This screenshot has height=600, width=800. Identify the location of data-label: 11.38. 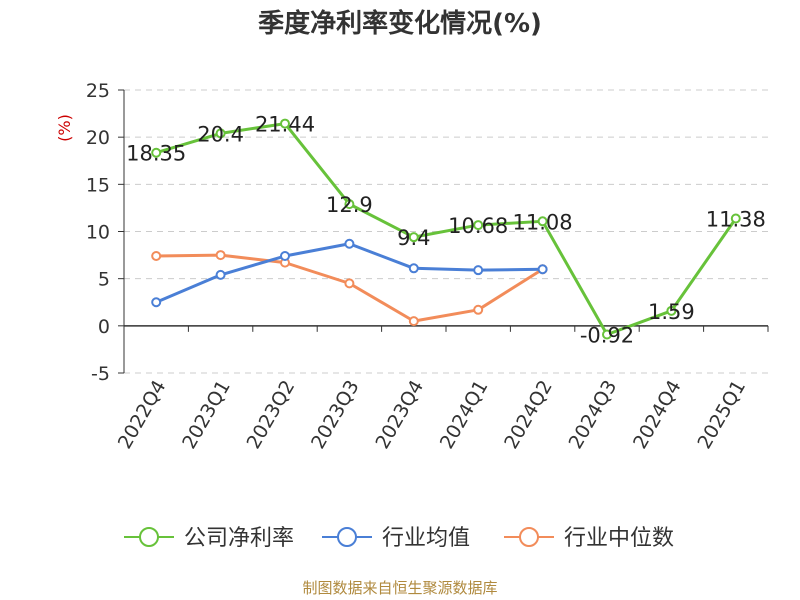
(736, 219).